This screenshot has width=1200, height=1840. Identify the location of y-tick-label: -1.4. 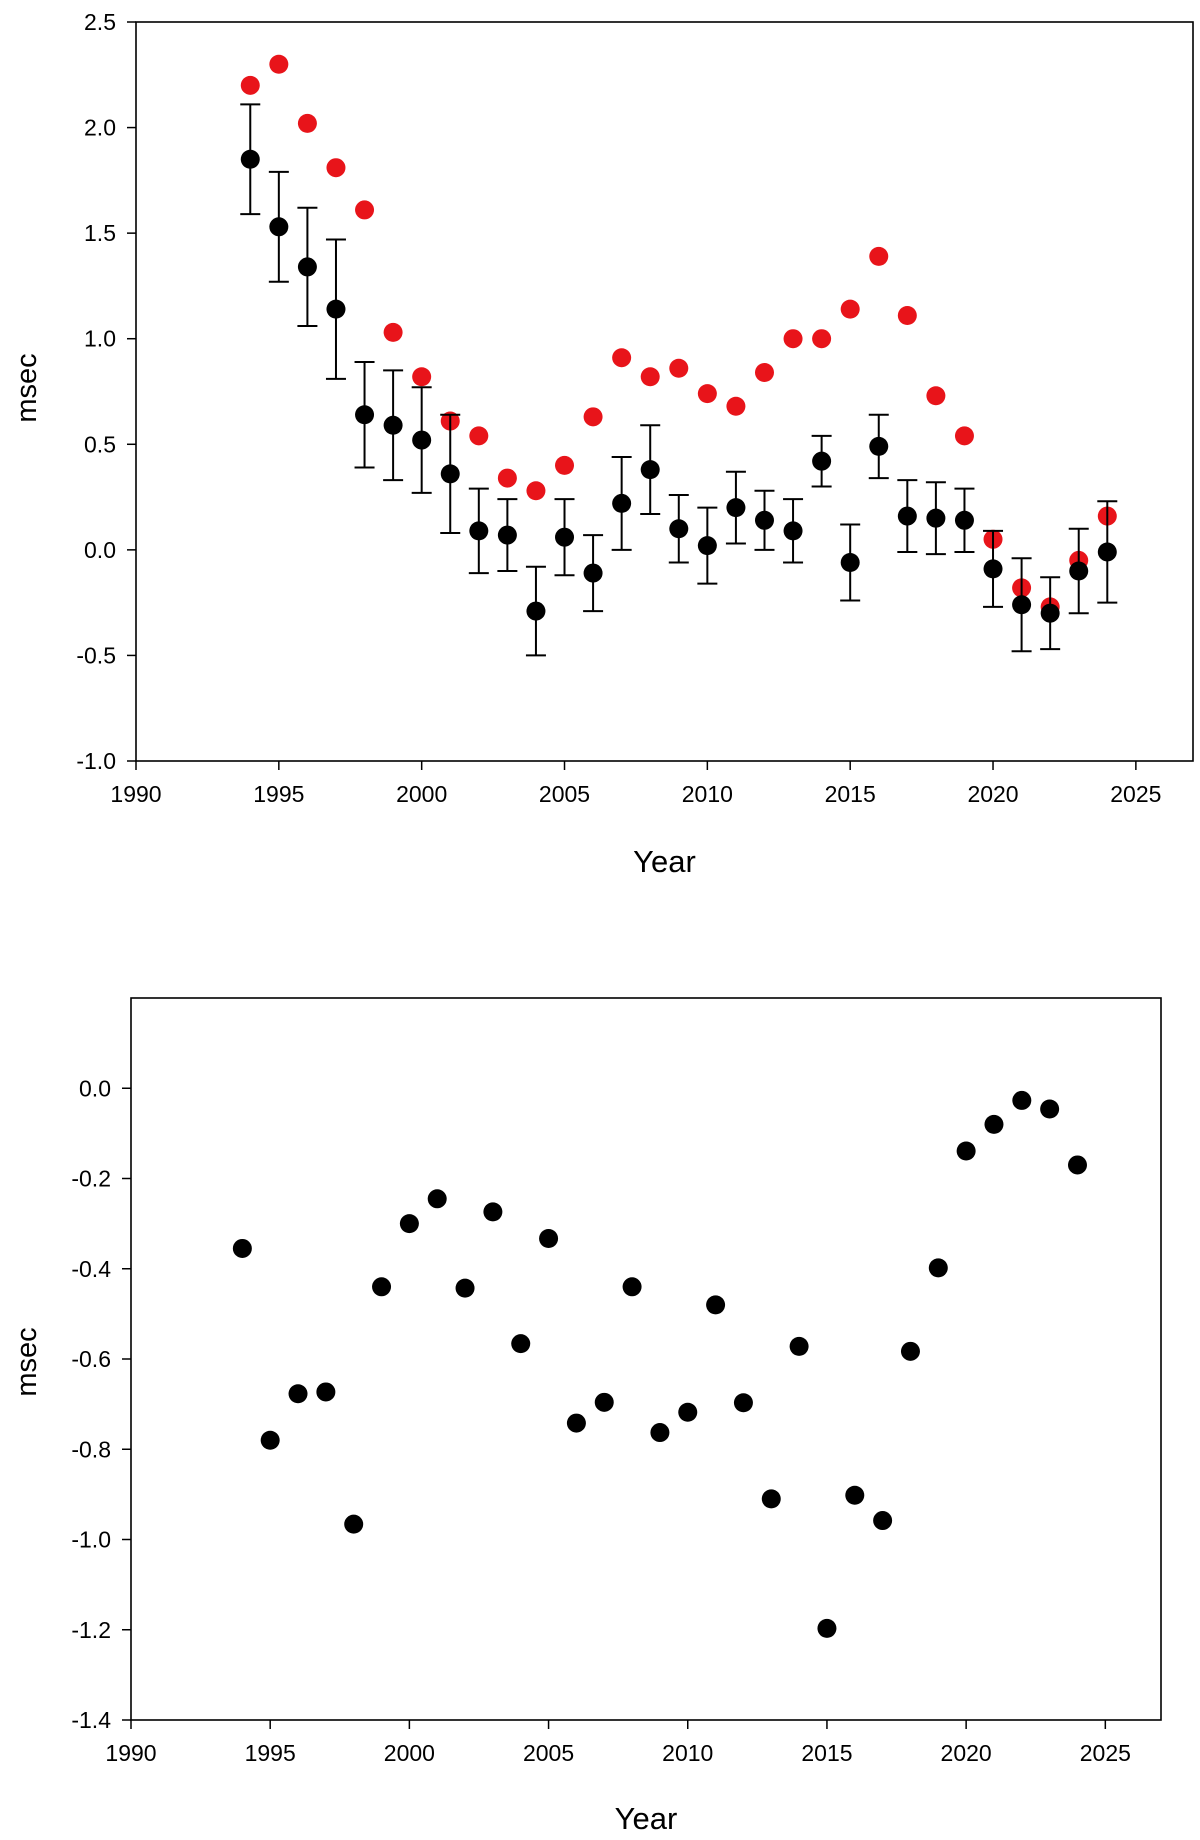
(91, 1720).